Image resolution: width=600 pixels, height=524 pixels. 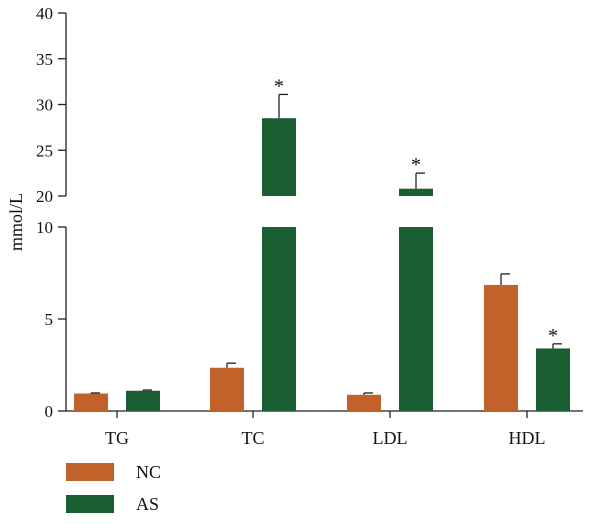 What do you see at coordinates (117, 438) in the screenshot?
I see `category-label-tg: TG` at bounding box center [117, 438].